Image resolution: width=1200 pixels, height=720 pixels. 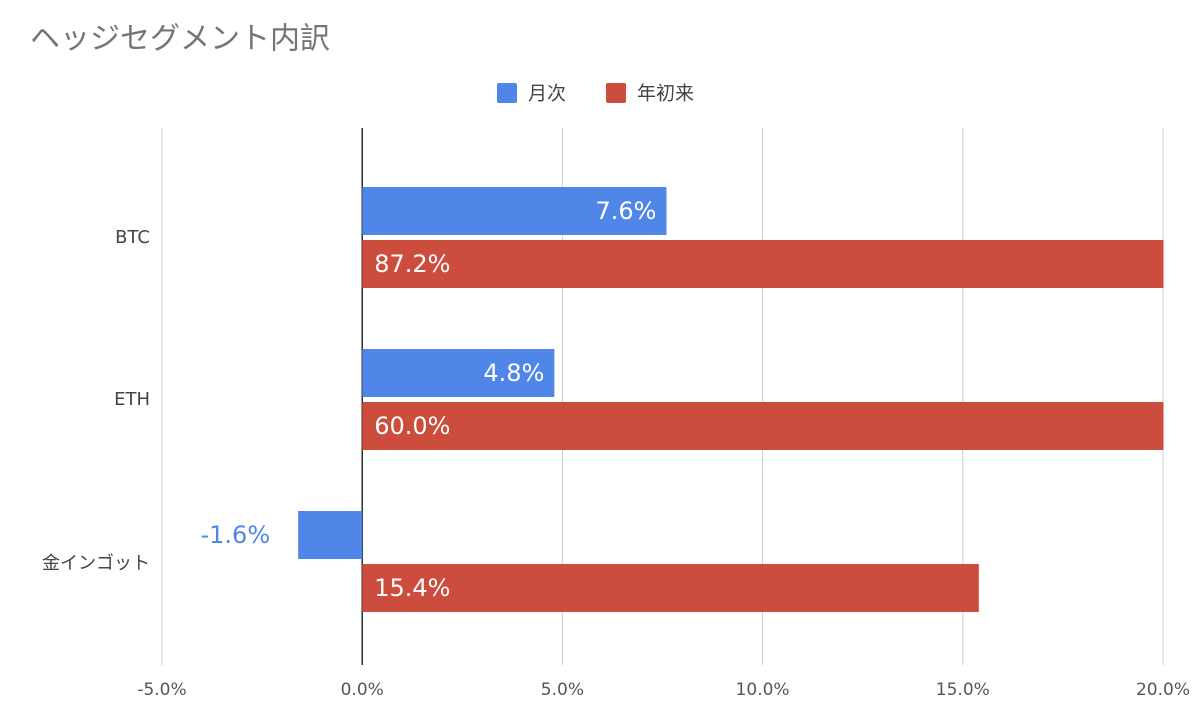 What do you see at coordinates (1163, 690) in the screenshot?
I see `x-tick-label: 20.0%` at bounding box center [1163, 690].